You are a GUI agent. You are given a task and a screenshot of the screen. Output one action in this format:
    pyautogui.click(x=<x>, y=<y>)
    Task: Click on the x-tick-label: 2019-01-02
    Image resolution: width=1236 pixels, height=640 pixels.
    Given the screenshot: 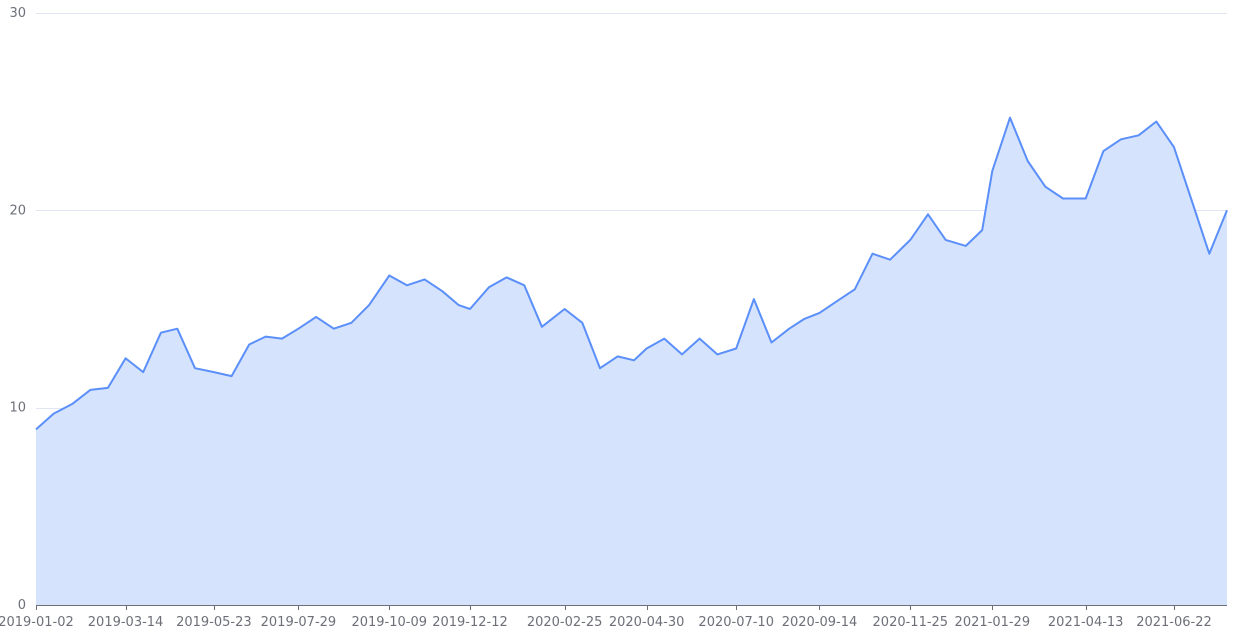 What is the action you would take?
    pyautogui.click(x=37, y=622)
    